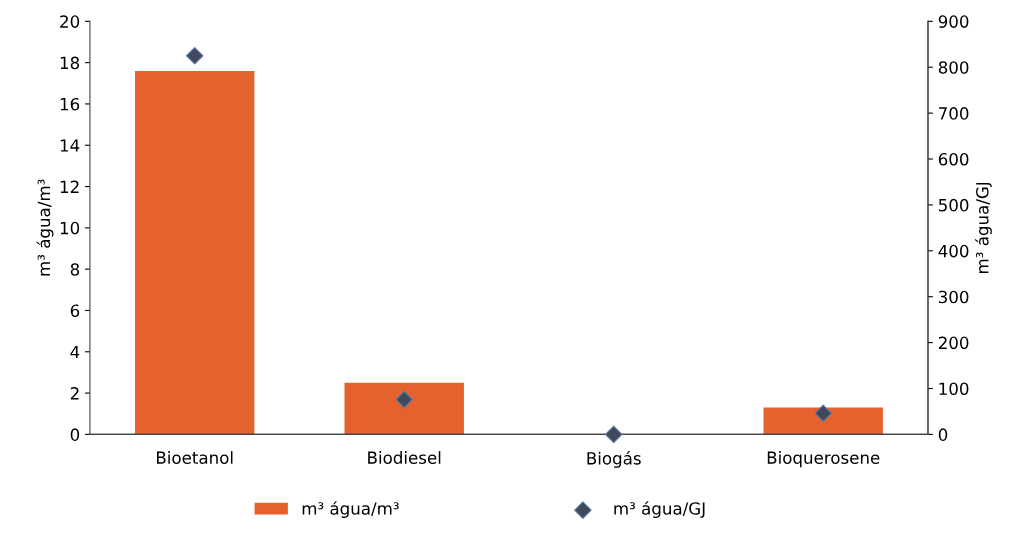 Image resolution: width=1022 pixels, height=533 pixels. I want to click on y-tick-label: 20, so click(70, 21).